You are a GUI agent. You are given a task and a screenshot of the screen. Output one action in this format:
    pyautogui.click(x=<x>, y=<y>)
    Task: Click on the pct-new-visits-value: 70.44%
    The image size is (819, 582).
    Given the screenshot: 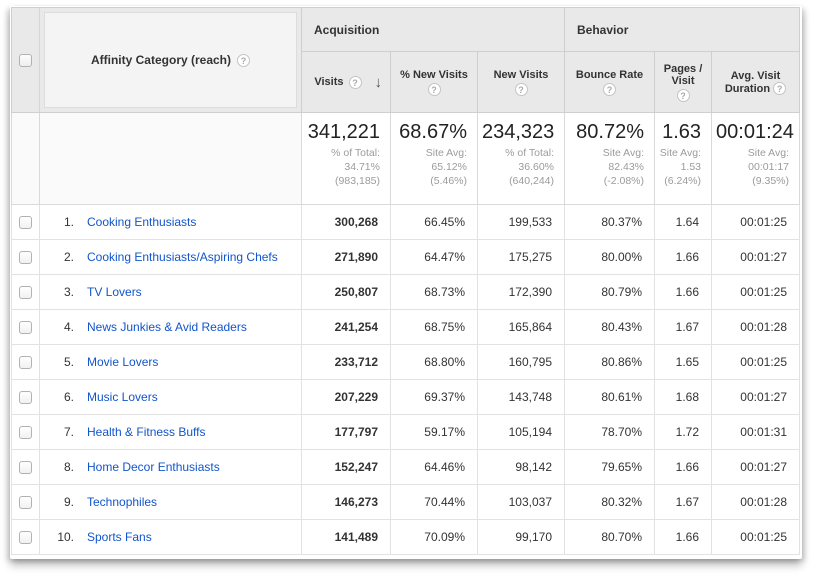 What is the action you would take?
    pyautogui.click(x=434, y=502)
    